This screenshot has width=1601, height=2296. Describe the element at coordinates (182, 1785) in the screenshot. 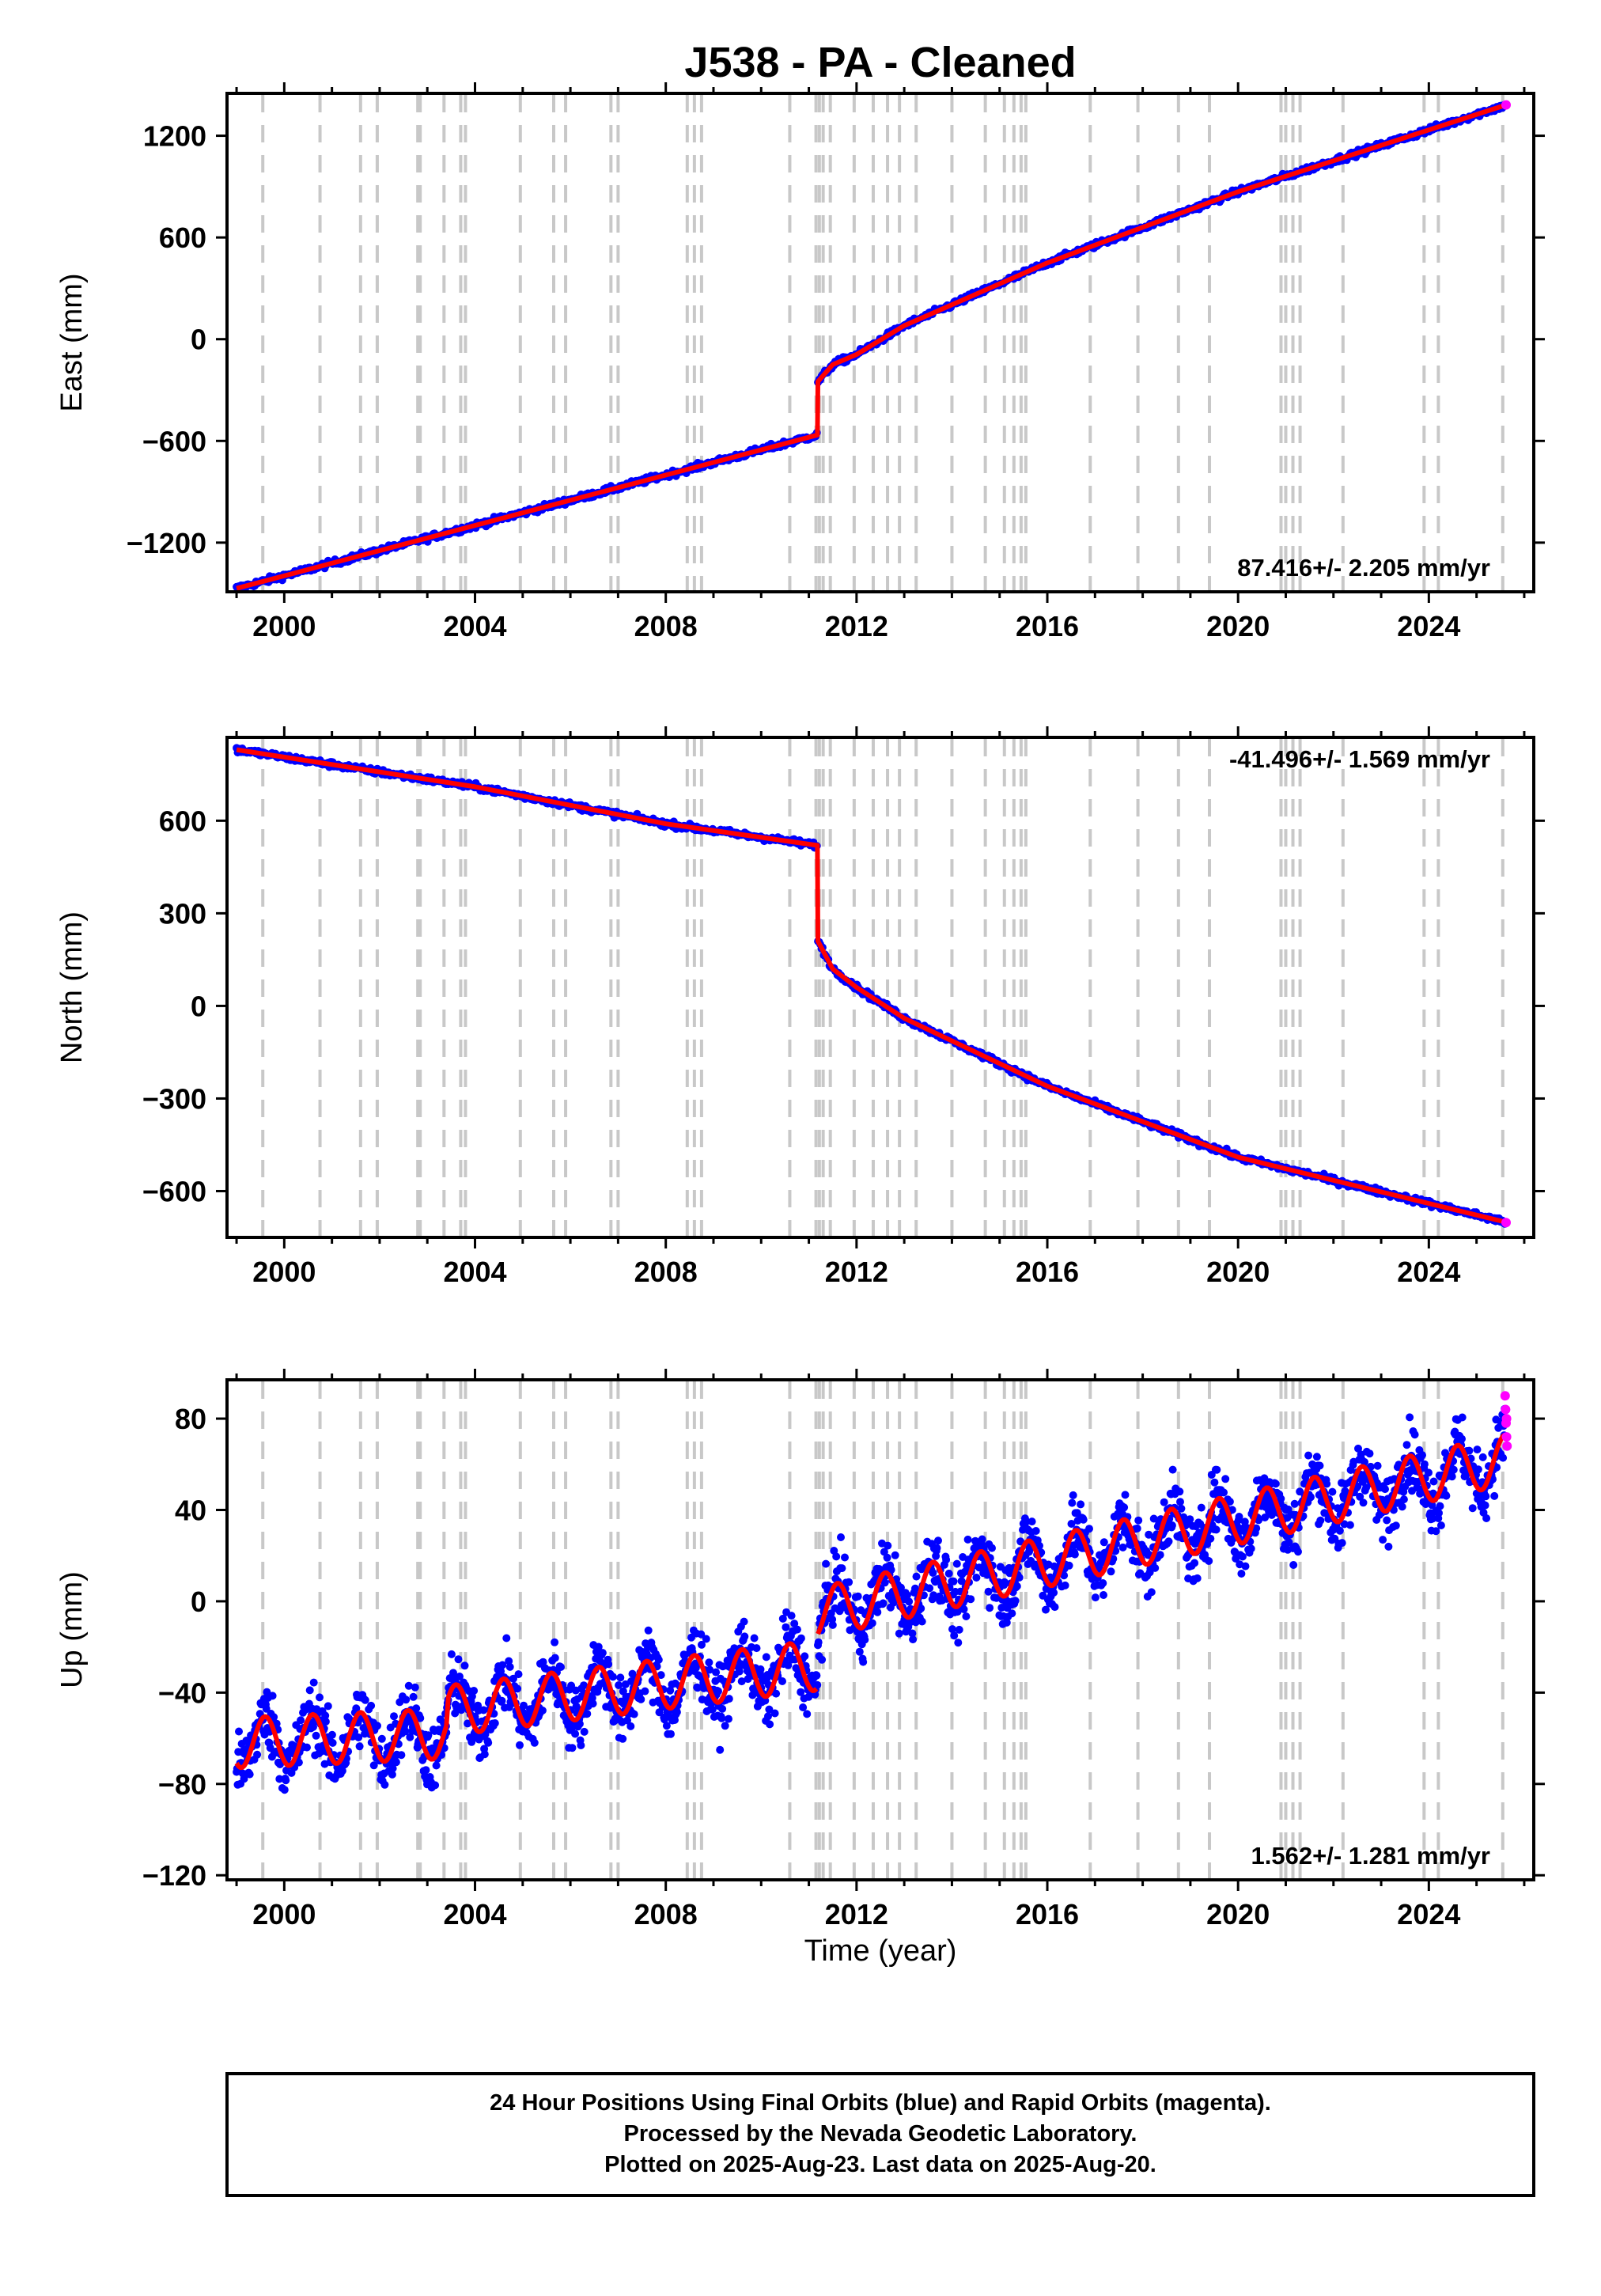

I see `y-tick-label: −80` at that location.